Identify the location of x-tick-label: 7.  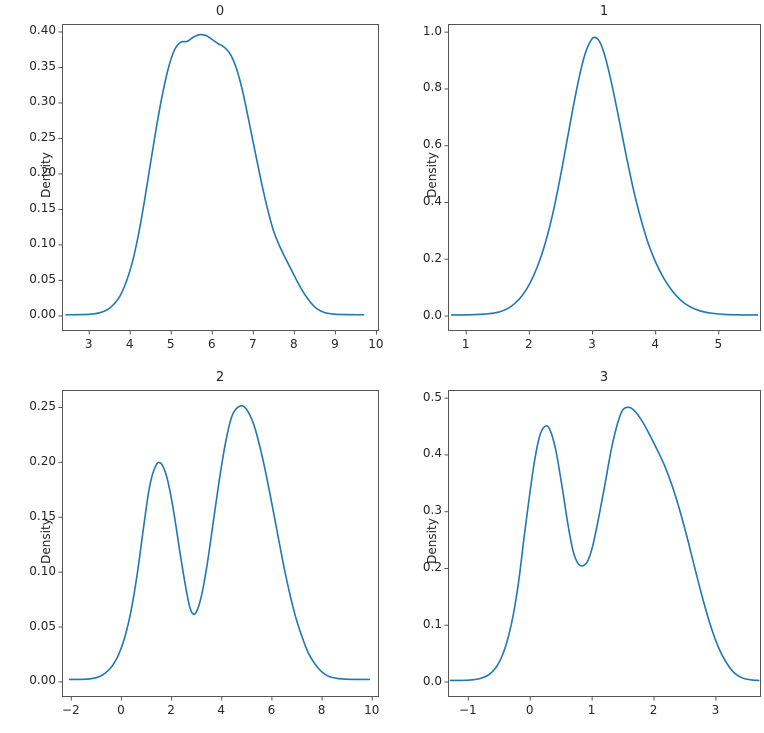
(253, 344).